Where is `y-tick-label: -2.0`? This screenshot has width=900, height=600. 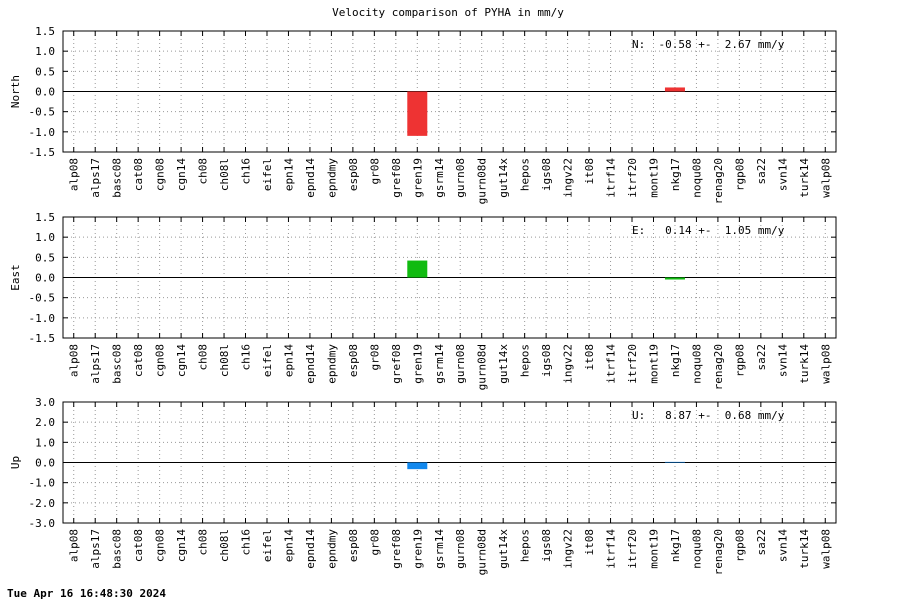
y-tick-label: -2.0 is located at coordinates (42, 503).